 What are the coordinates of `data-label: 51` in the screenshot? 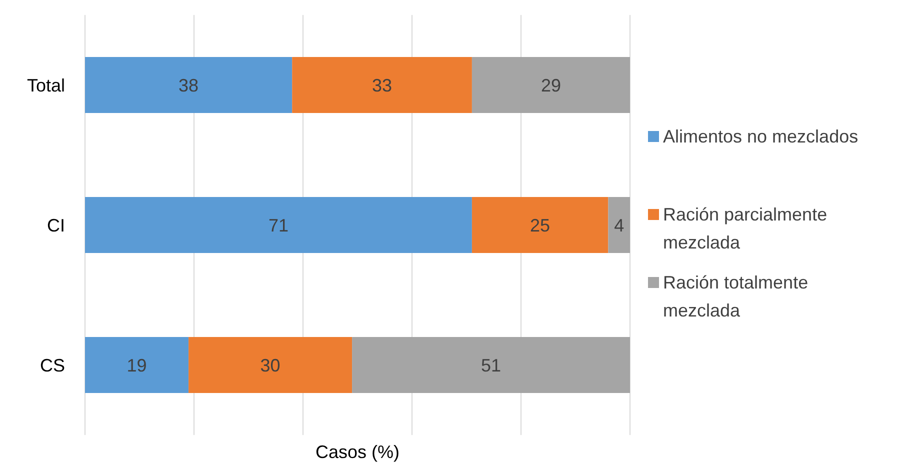 It's located at (491, 365).